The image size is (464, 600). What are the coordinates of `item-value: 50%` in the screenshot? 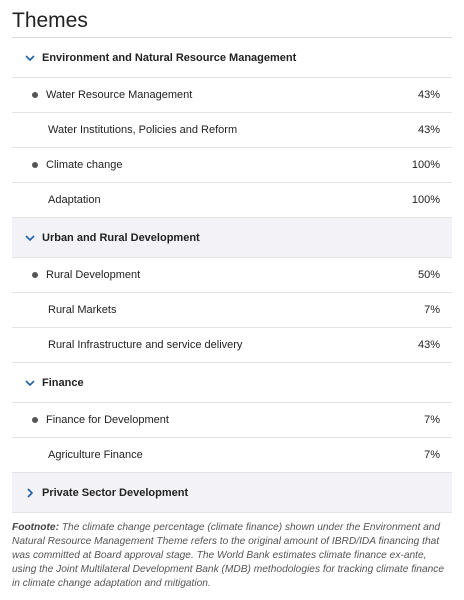 It's located at (428, 275).